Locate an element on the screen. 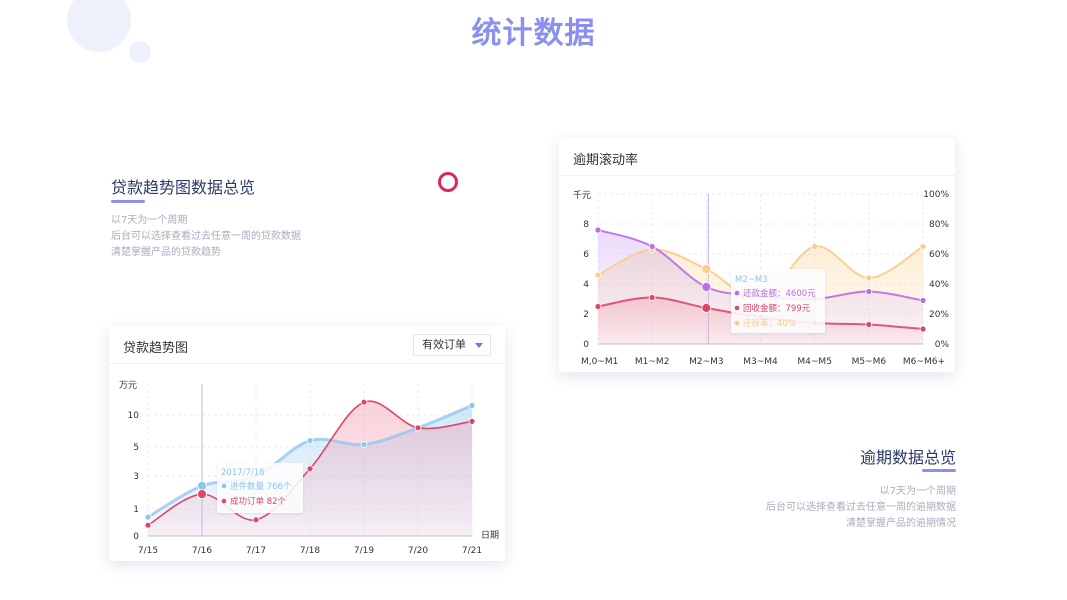  x-tick-label: M5~M6 is located at coordinates (869, 362).